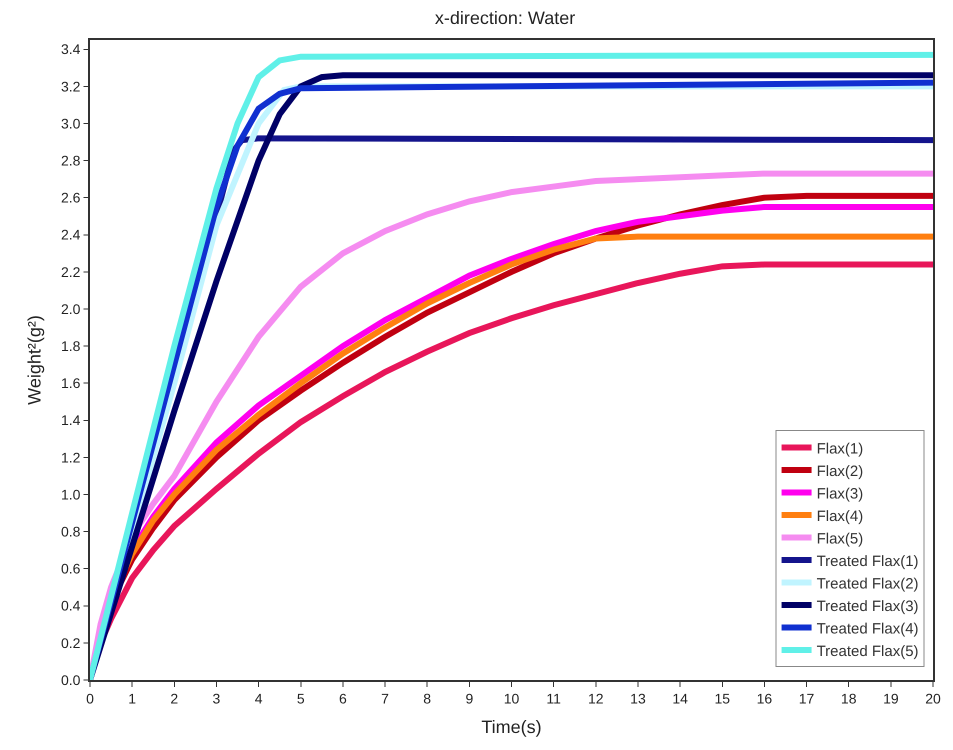  Describe the element at coordinates (867, 606) in the screenshot. I see `legend-label: Treated Flax(3)` at that location.